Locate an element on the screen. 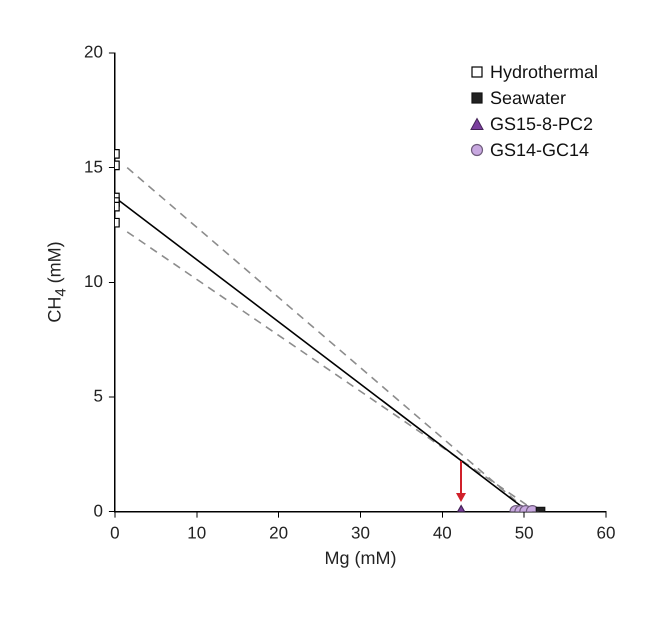 This screenshot has width=646, height=620. x-tick-label: 50 is located at coordinates (524, 532).